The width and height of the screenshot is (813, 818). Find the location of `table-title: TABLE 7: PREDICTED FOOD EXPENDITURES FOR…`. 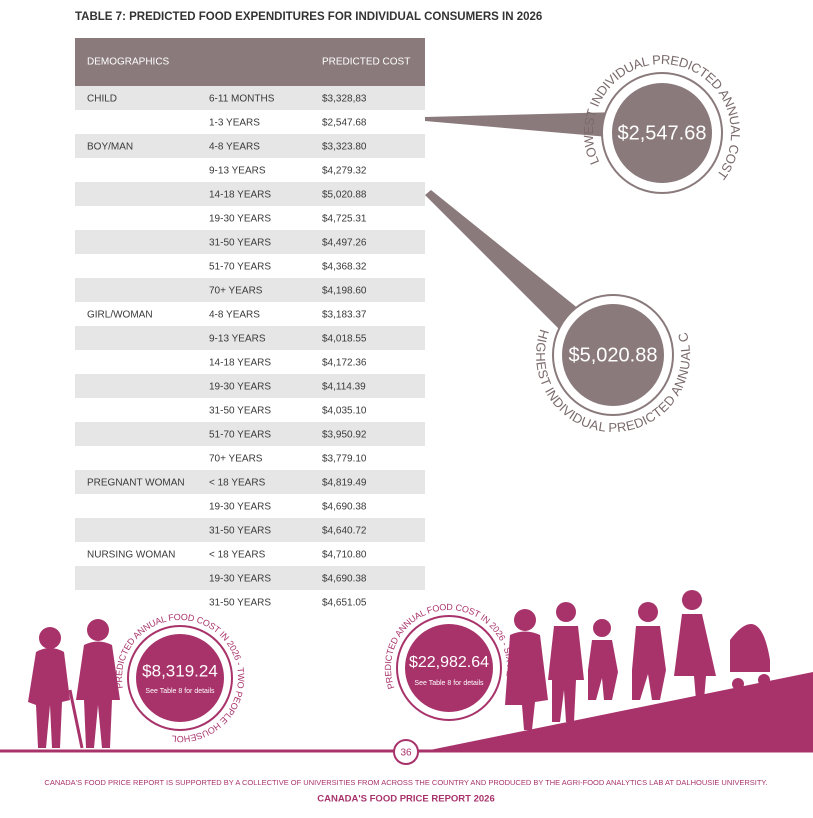

table-title: TABLE 7: PREDICTED FOOD EXPENDITURES FOR… is located at coordinates (308, 17).